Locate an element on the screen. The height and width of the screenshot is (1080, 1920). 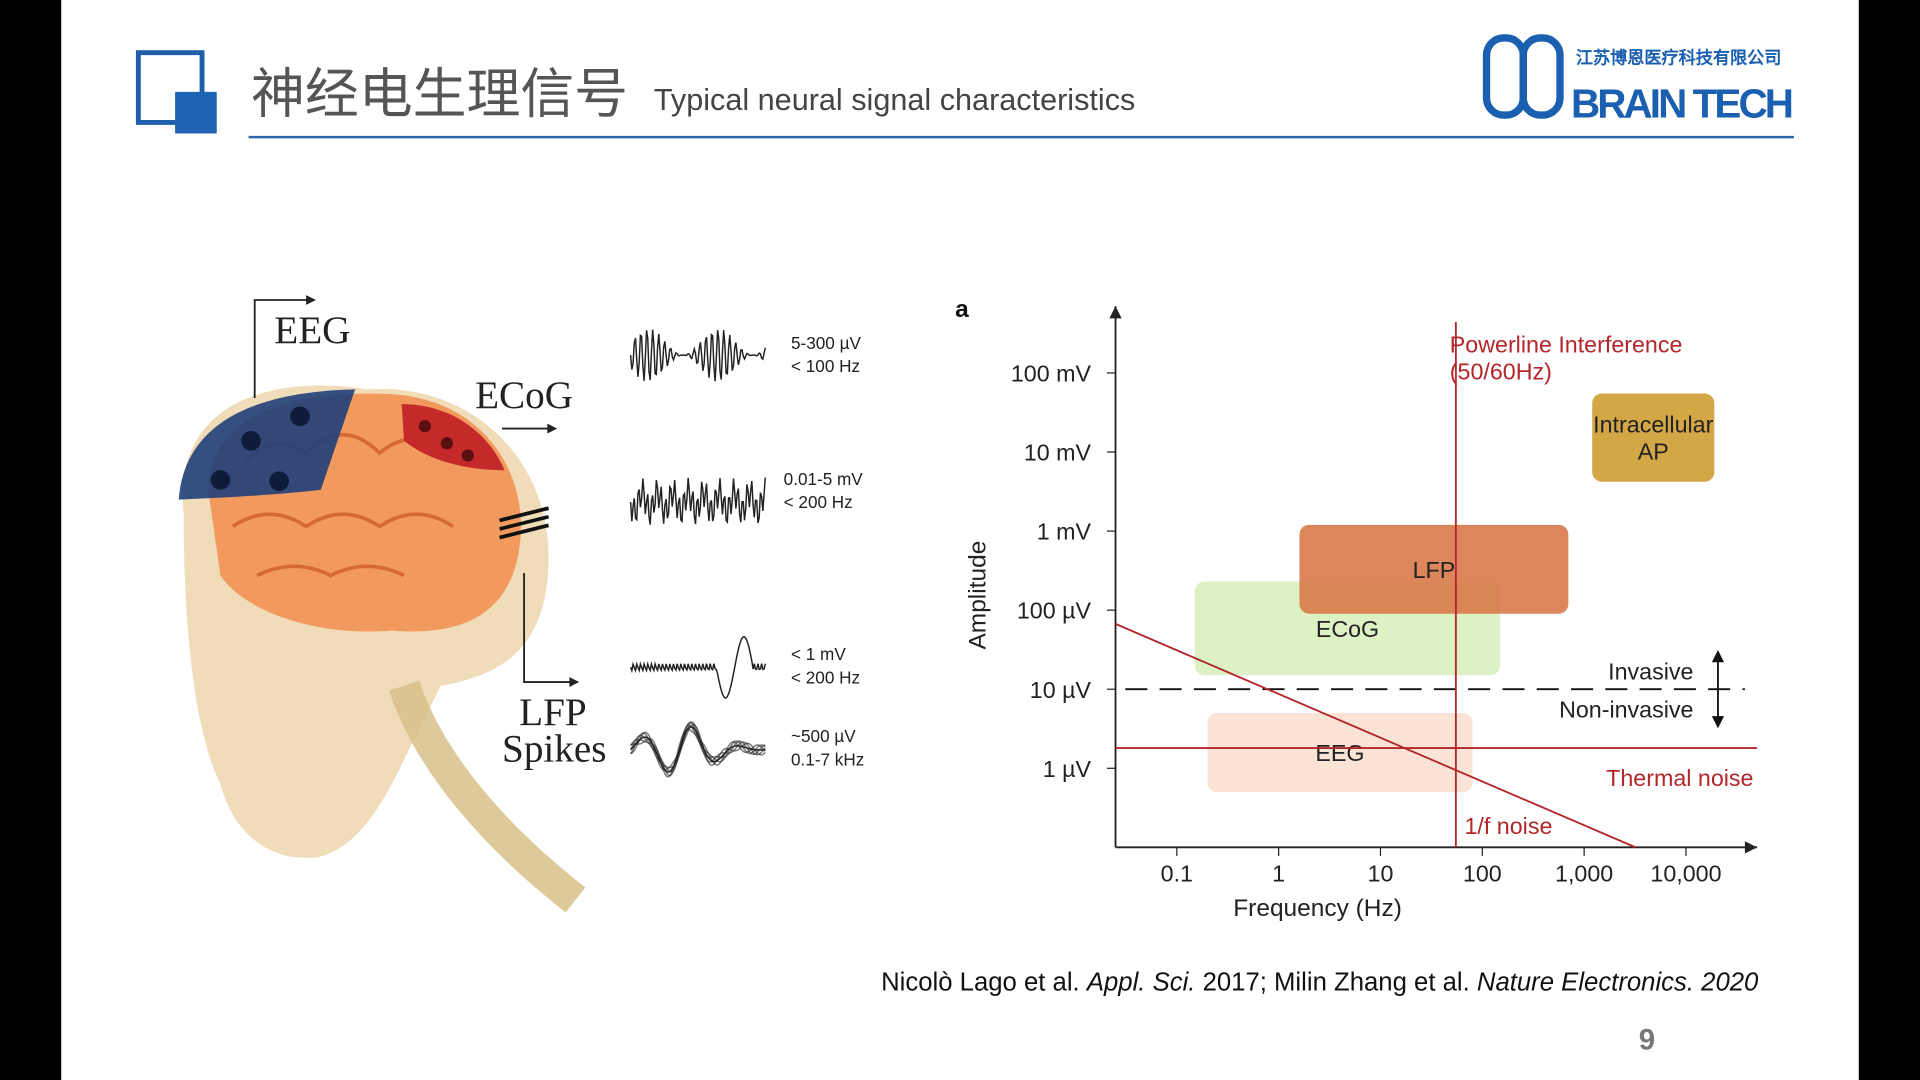
citation-part: Nicolò Lago et al. is located at coordinates (984, 983).